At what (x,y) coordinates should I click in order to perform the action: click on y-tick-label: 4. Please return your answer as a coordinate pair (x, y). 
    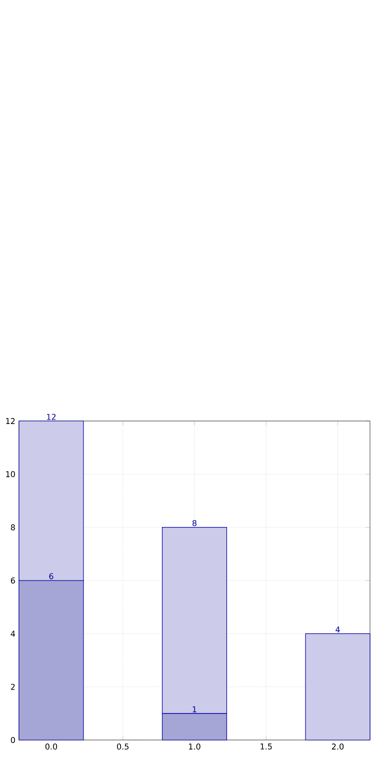
    Looking at the image, I should click on (13, 633).